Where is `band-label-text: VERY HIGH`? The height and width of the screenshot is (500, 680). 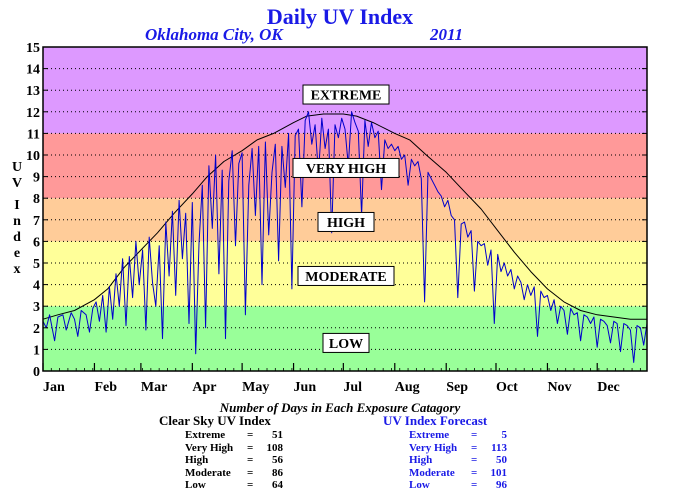
band-label-text: VERY HIGH is located at coordinates (346, 169).